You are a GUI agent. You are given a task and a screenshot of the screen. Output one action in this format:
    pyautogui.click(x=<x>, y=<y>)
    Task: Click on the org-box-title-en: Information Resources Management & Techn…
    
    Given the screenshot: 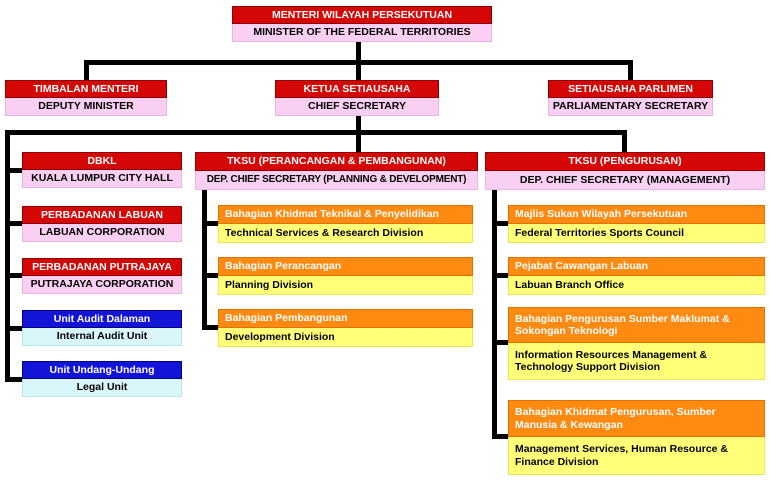 What is the action you would take?
    pyautogui.click(x=636, y=361)
    